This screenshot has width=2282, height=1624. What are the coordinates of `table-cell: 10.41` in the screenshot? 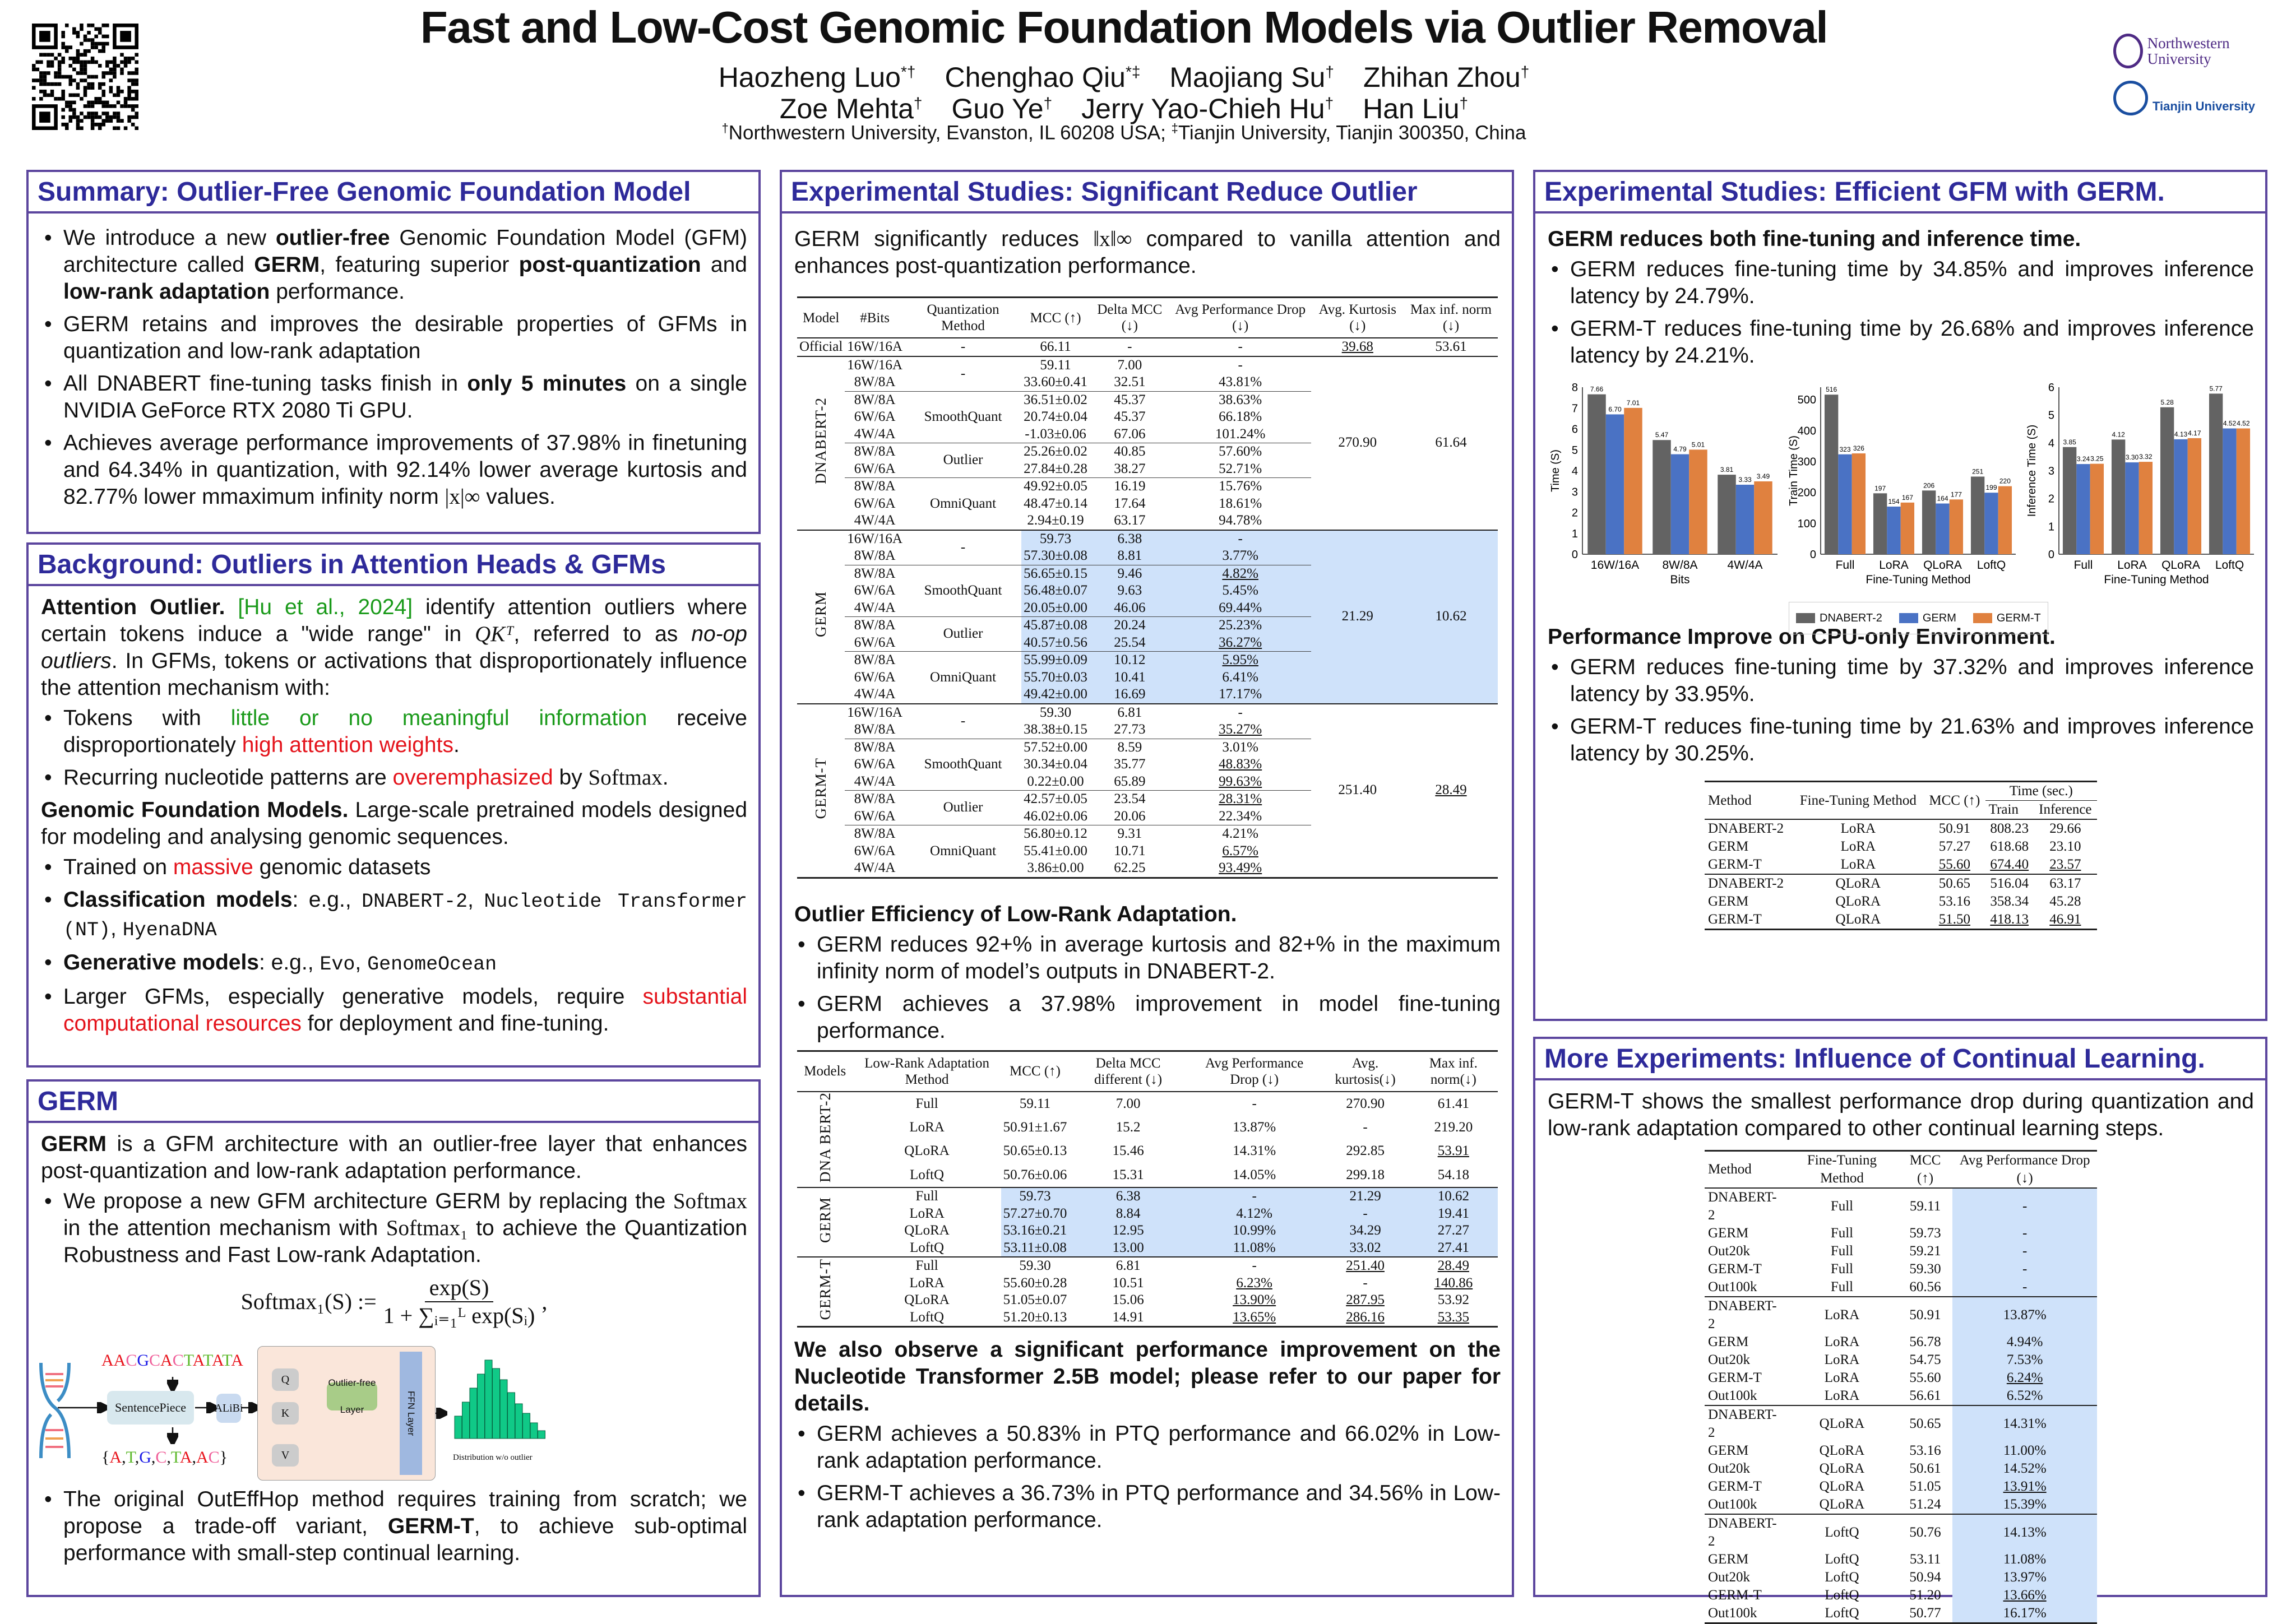 It's located at (1129, 677).